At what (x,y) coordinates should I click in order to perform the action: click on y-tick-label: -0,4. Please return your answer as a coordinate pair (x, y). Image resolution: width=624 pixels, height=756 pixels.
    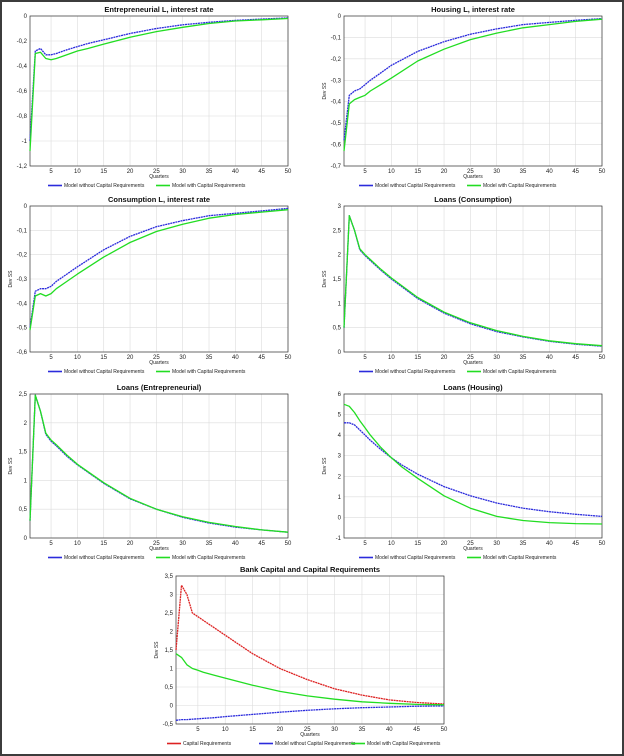
    Looking at the image, I should click on (22, 67).